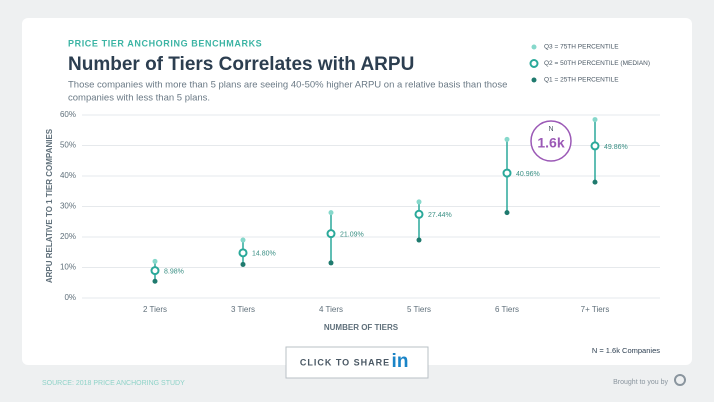 The width and height of the screenshot is (714, 402). What do you see at coordinates (70, 297) in the screenshot?
I see `y-tick-label: 0%` at bounding box center [70, 297].